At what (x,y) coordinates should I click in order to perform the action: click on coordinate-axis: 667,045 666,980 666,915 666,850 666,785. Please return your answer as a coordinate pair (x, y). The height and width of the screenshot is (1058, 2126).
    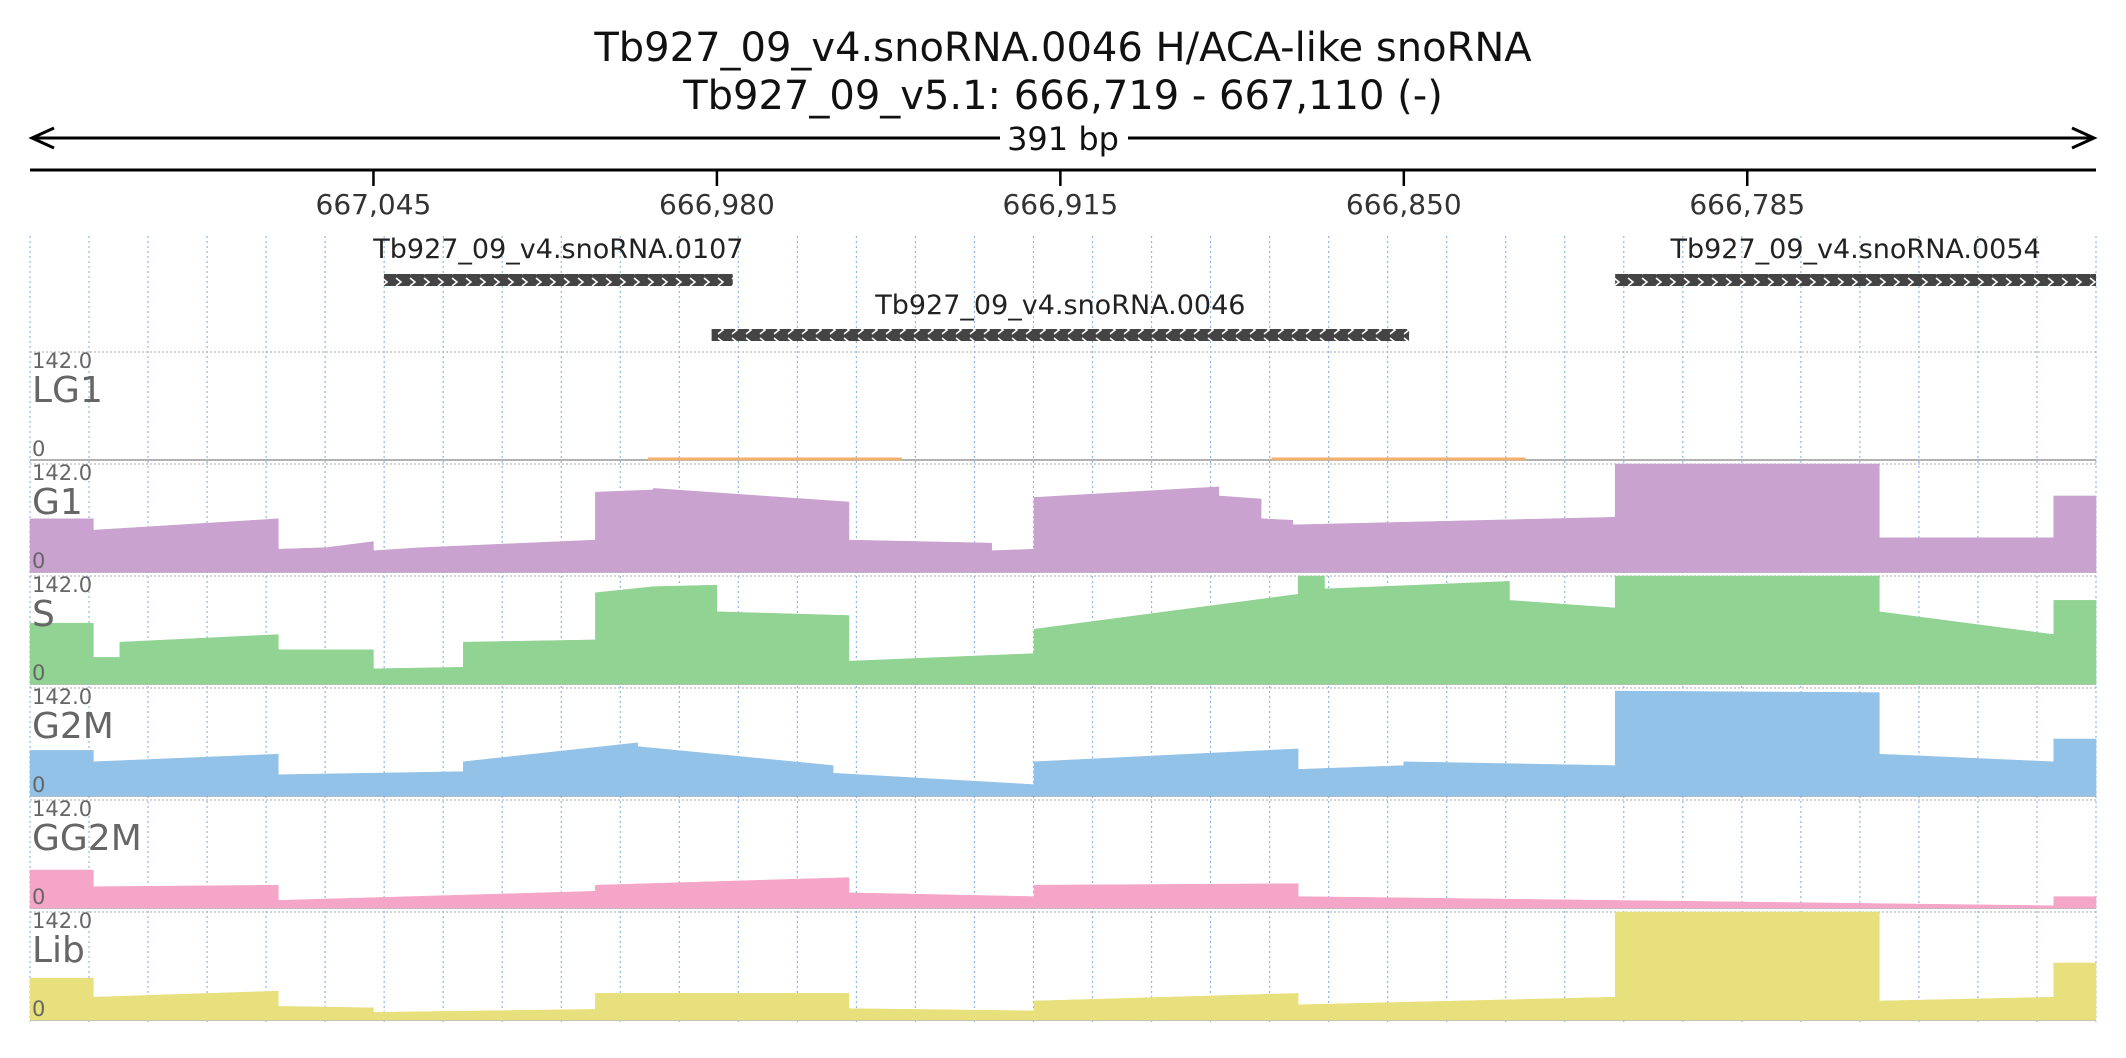
    Looking at the image, I should click on (1063, 194).